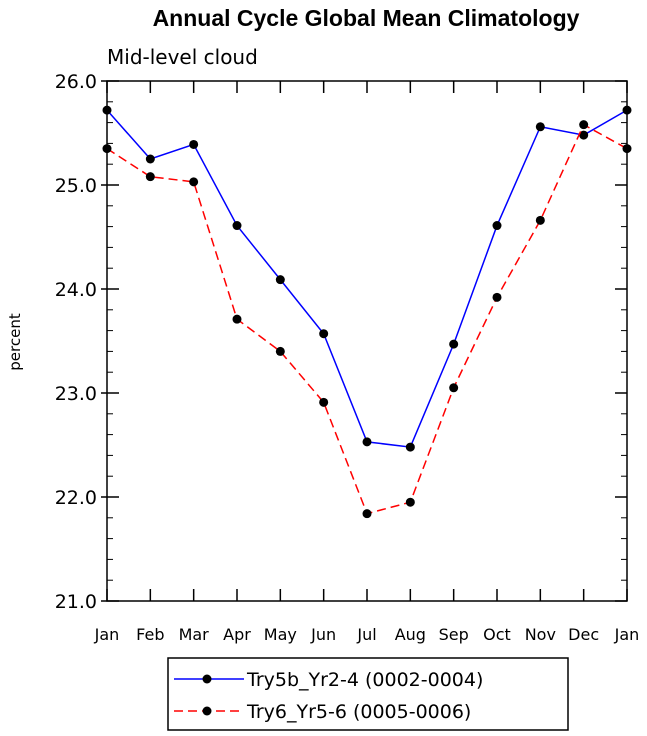 The image size is (647, 736). What do you see at coordinates (194, 634) in the screenshot?
I see `x-tick-label: Mar` at bounding box center [194, 634].